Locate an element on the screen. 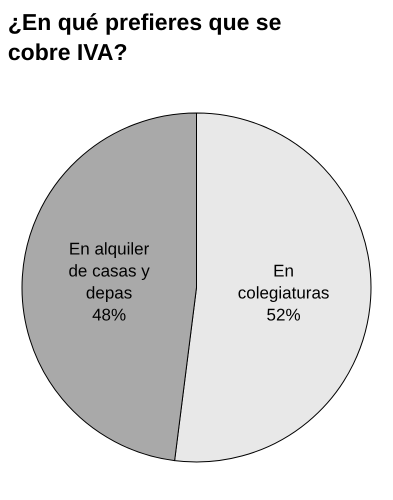 The image size is (393, 500). slice-label: En alquiler de casas y depas is located at coordinates (109, 271).